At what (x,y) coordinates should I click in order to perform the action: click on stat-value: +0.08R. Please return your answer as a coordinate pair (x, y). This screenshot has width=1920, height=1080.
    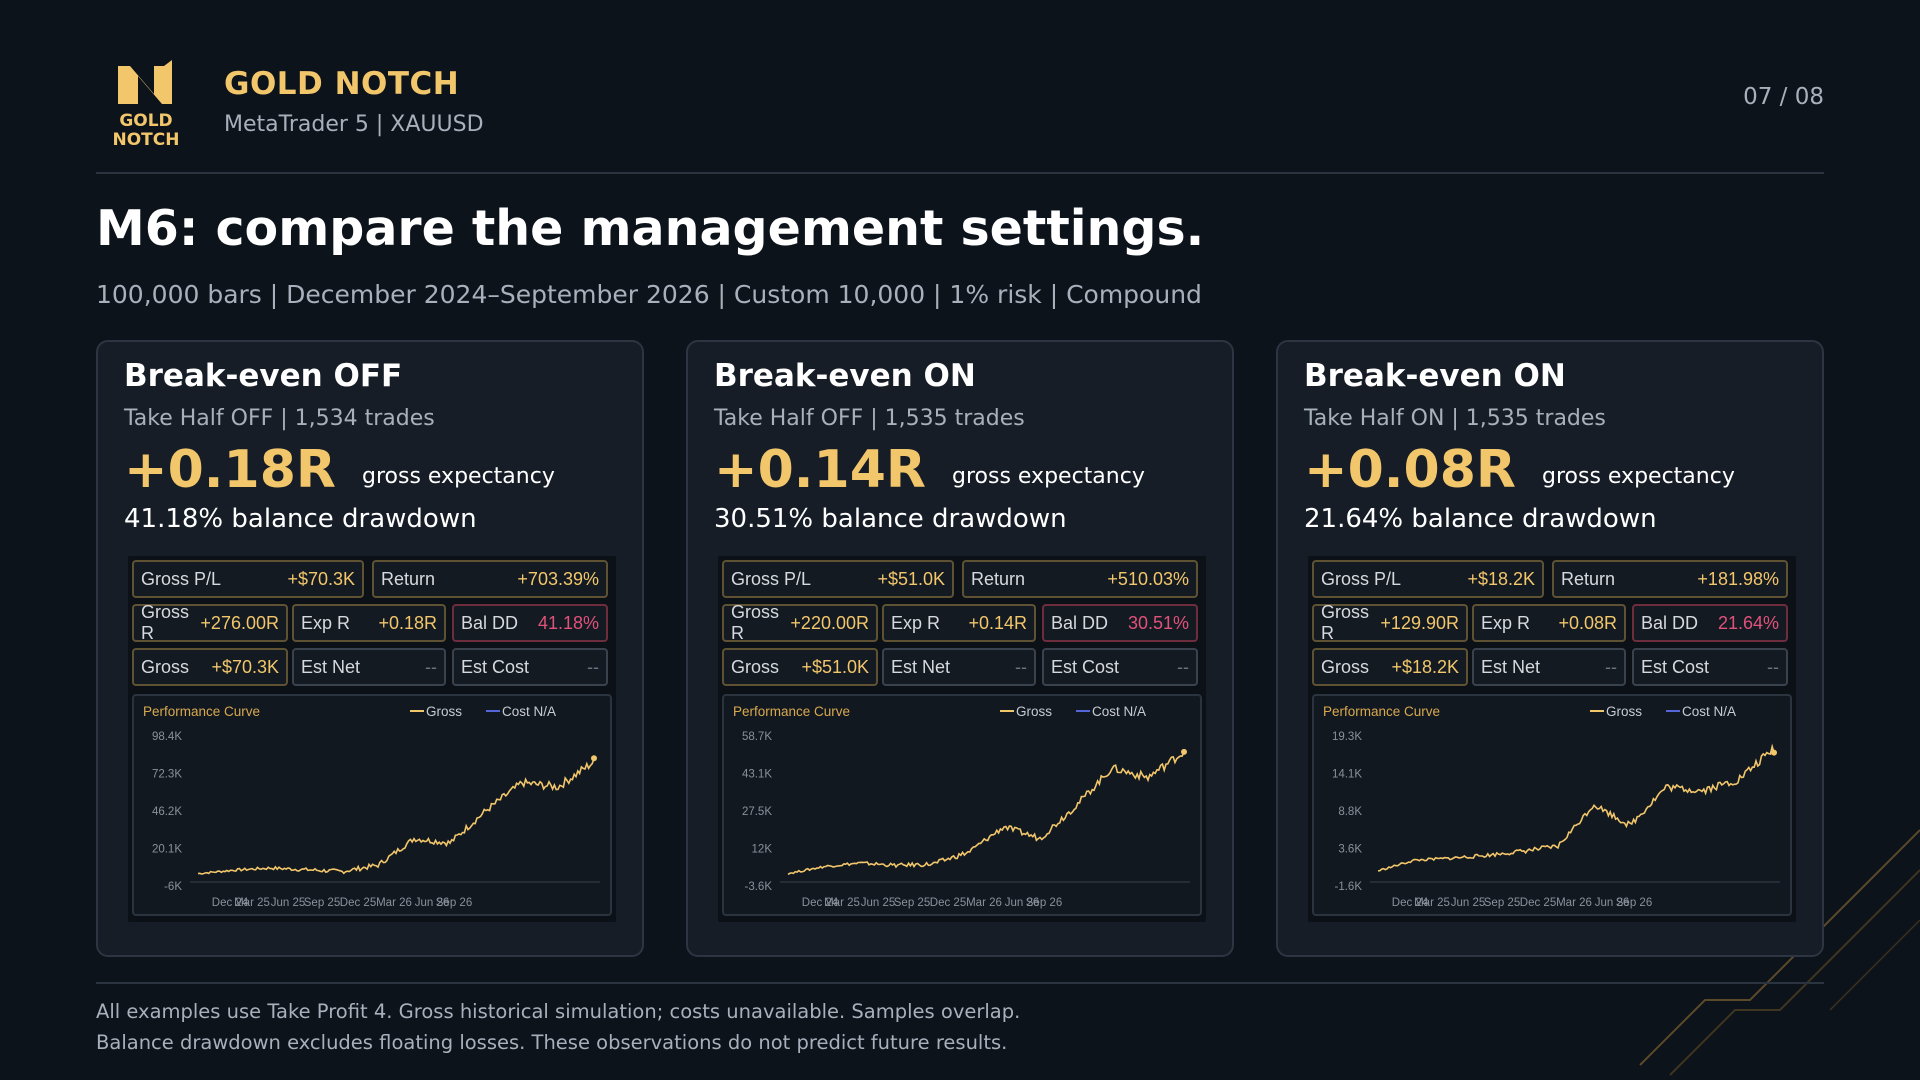
    Looking at the image, I should click on (1587, 622).